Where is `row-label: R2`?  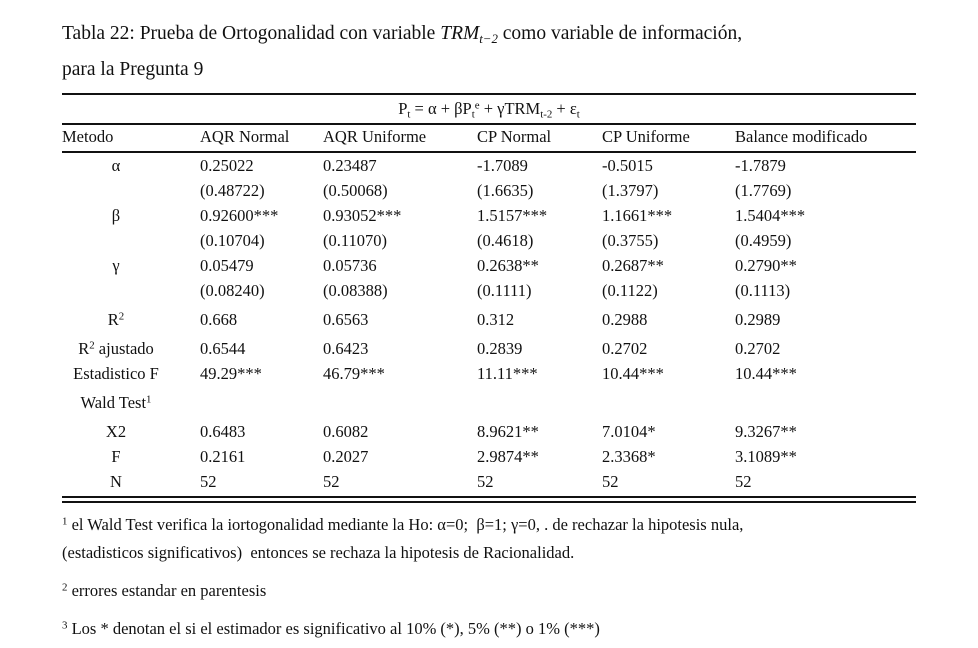 row-label: R2 is located at coordinates (131, 317).